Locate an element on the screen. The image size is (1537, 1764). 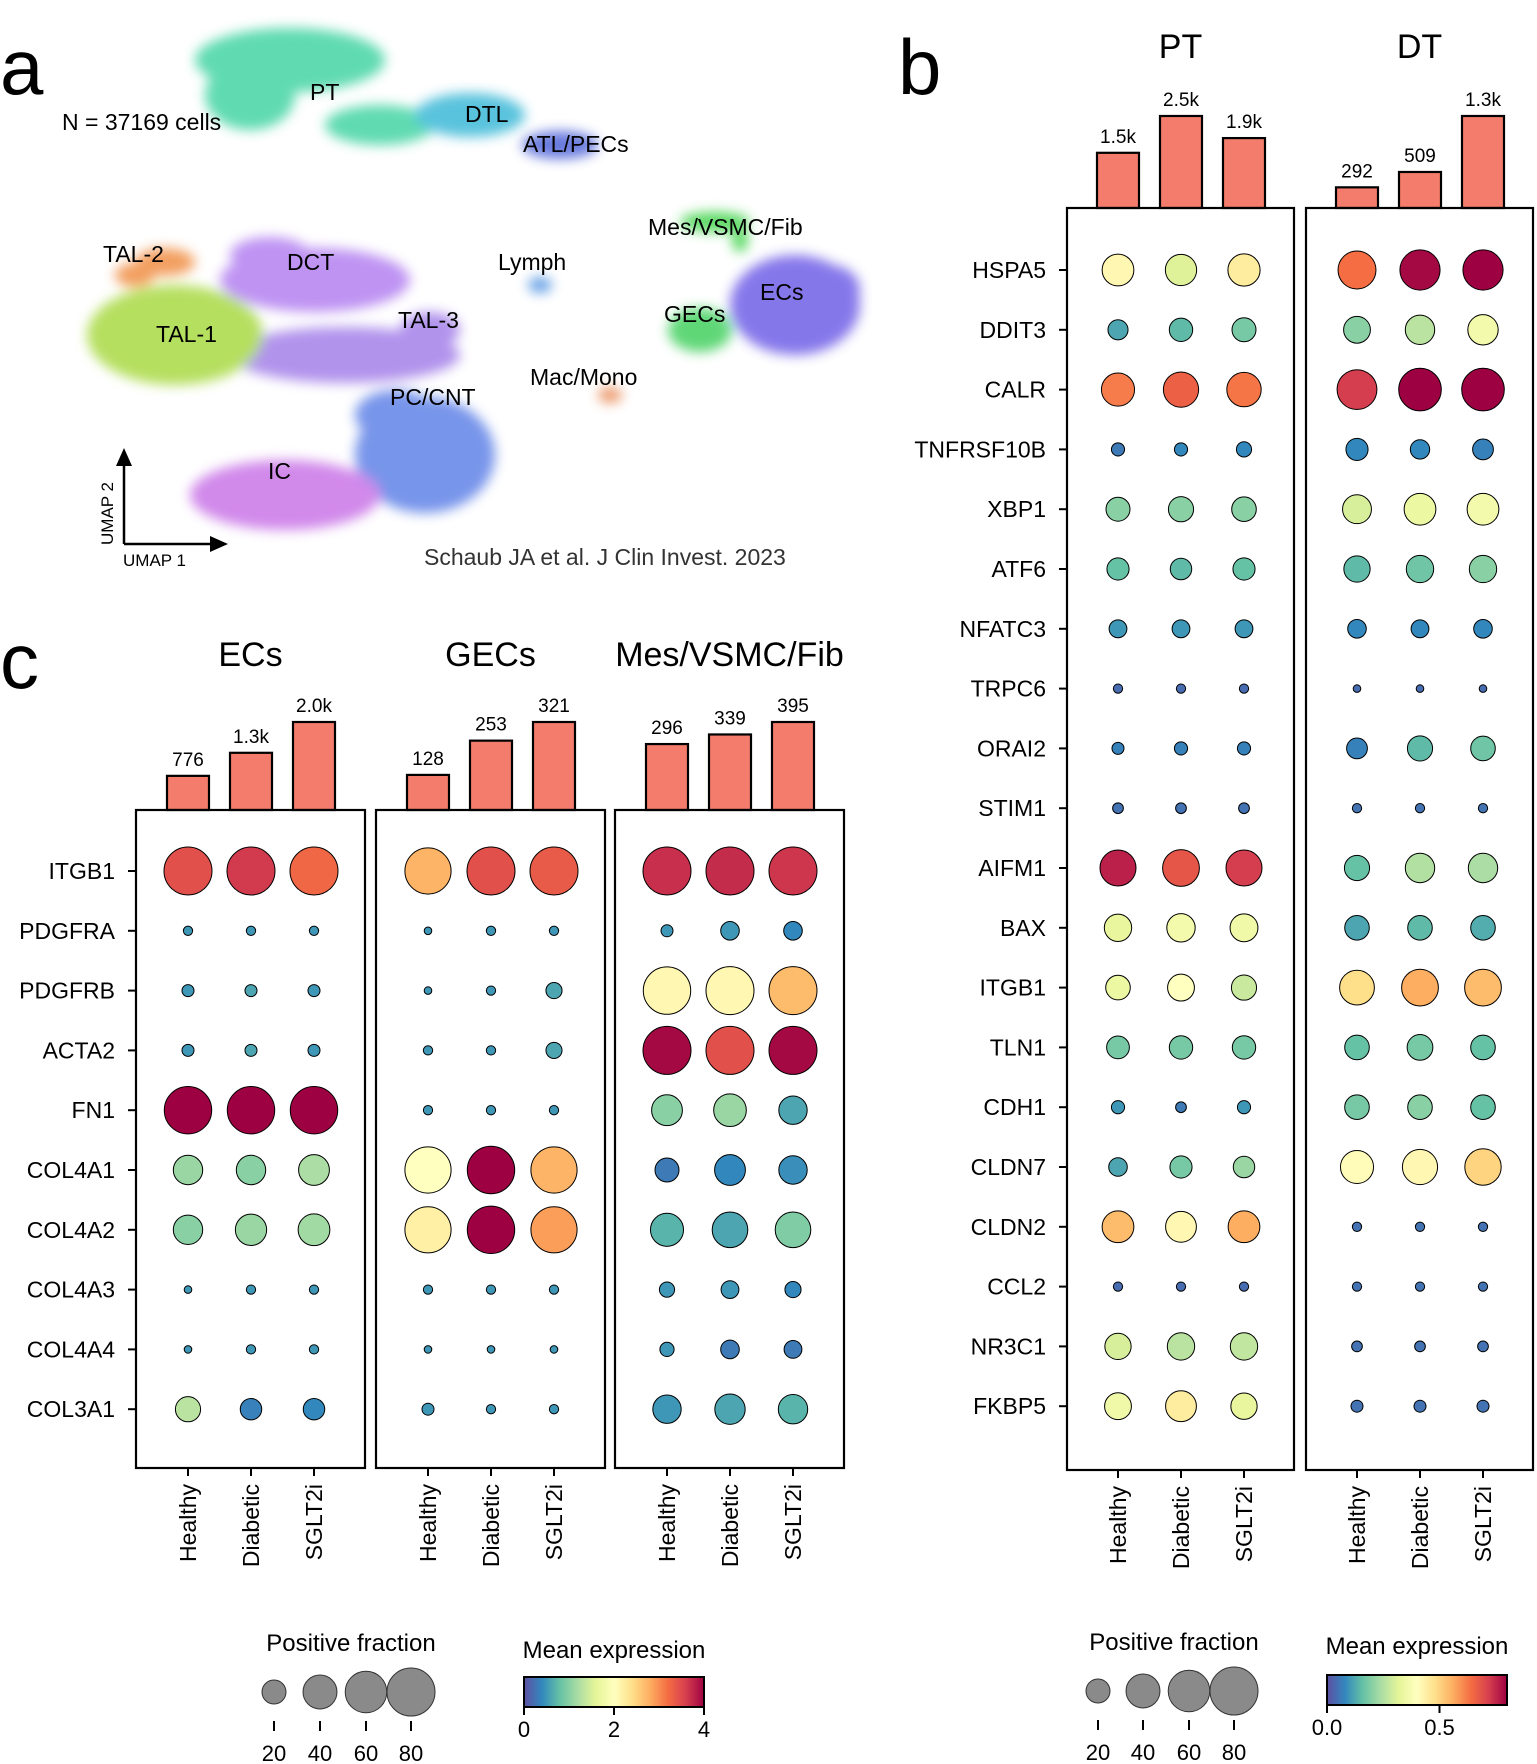
condition-label: Healthy is located at coordinates (1118, 1525).